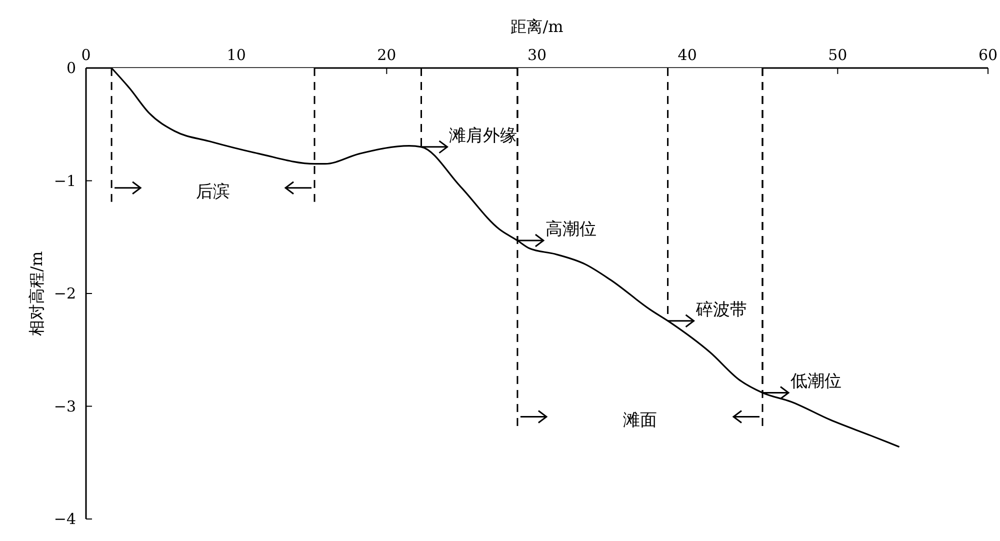  What do you see at coordinates (483, 136) in the screenshot?
I see `ref-line-label: 滩肩外缘` at bounding box center [483, 136].